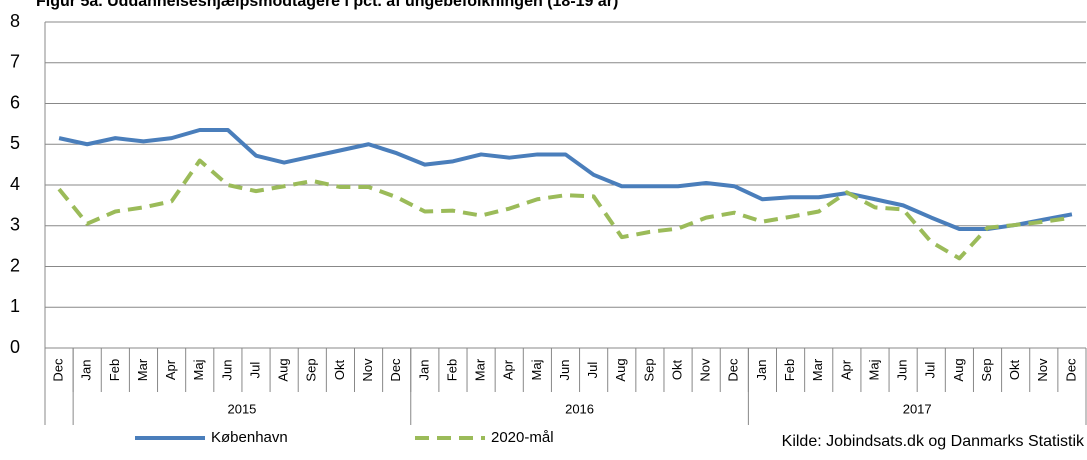  What do you see at coordinates (15, 184) in the screenshot?
I see `y-tick-label: 4` at bounding box center [15, 184].